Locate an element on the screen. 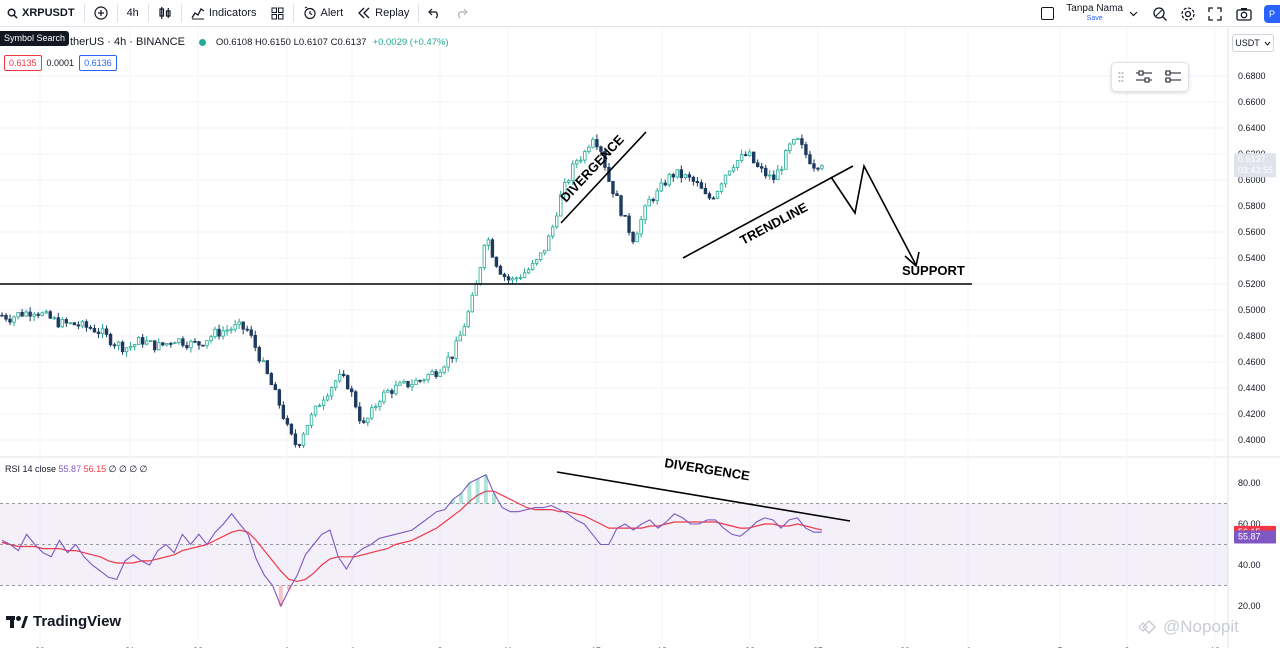  compare-button is located at coordinates (101, 13).